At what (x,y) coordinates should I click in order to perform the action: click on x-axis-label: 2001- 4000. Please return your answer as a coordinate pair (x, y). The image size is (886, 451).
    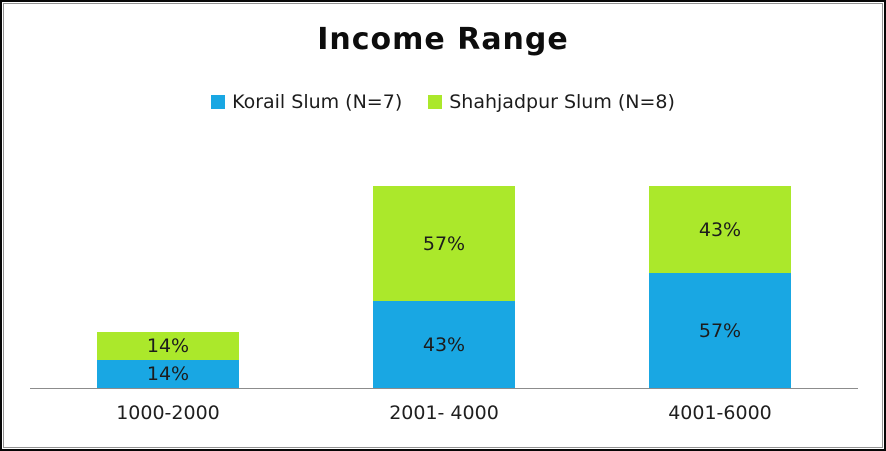
    Looking at the image, I should click on (444, 413).